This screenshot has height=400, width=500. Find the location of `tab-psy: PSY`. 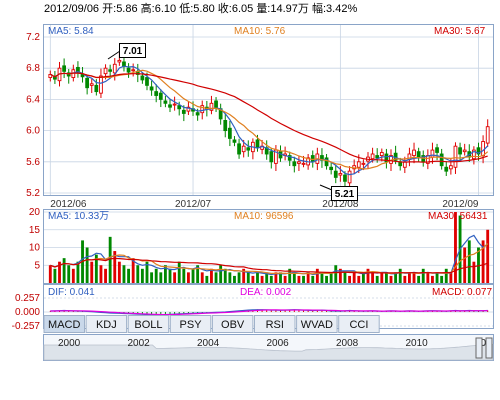

tab-psy: PSY is located at coordinates (190, 324).